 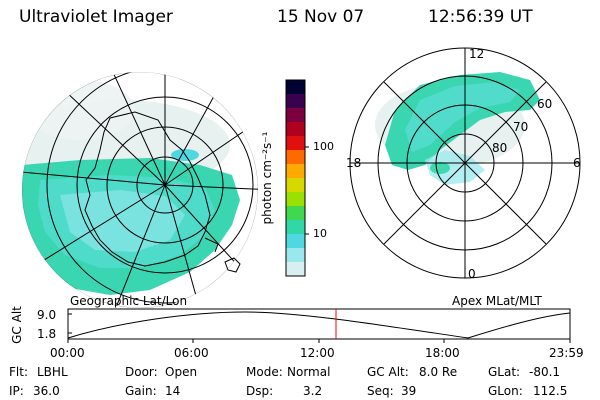 What do you see at coordinates (260, 391) in the screenshot?
I see `status-dsp-label: Dsp:` at bounding box center [260, 391].